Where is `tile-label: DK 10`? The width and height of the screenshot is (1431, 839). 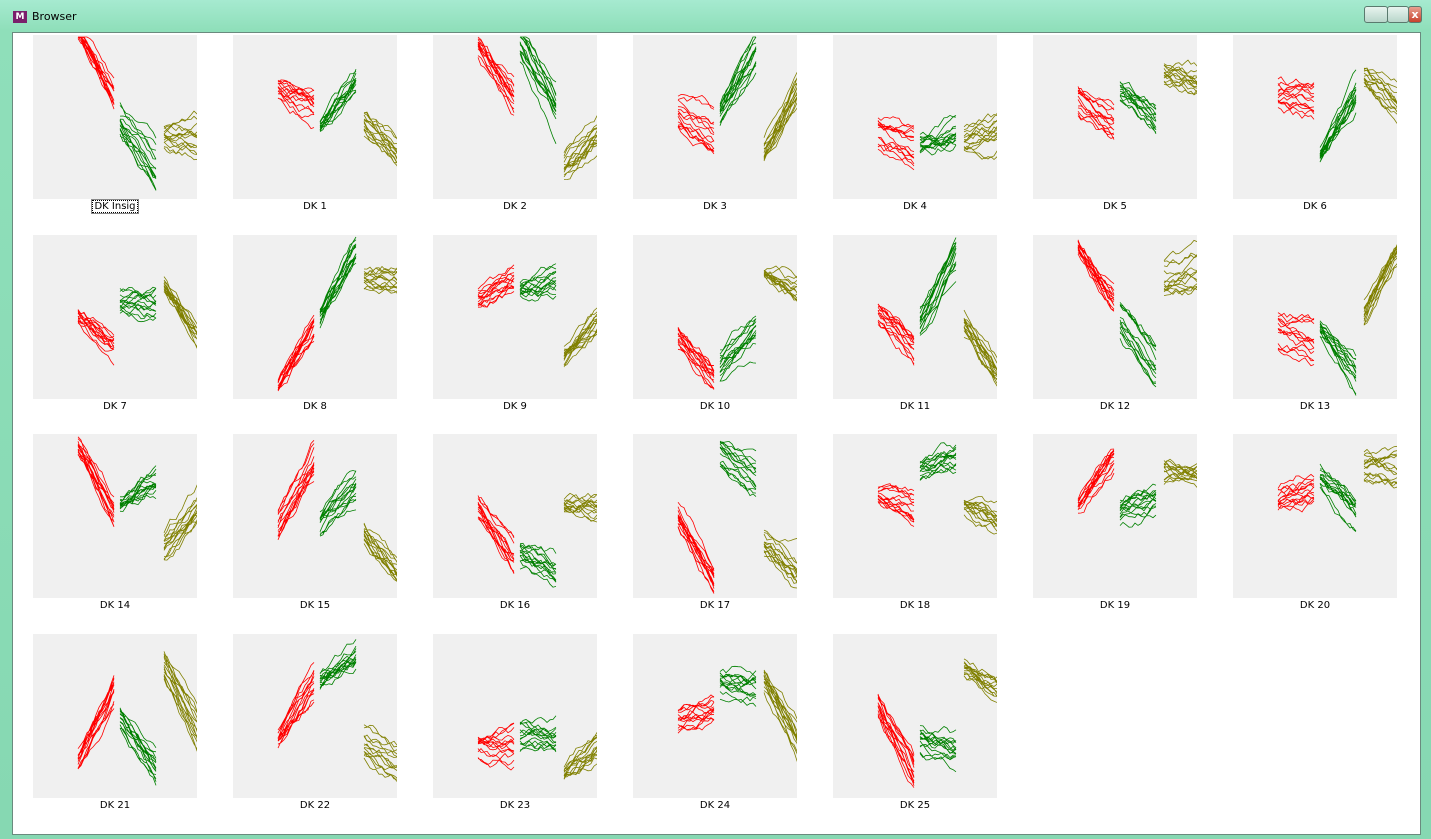
tile-label: DK 10 is located at coordinates (715, 406).